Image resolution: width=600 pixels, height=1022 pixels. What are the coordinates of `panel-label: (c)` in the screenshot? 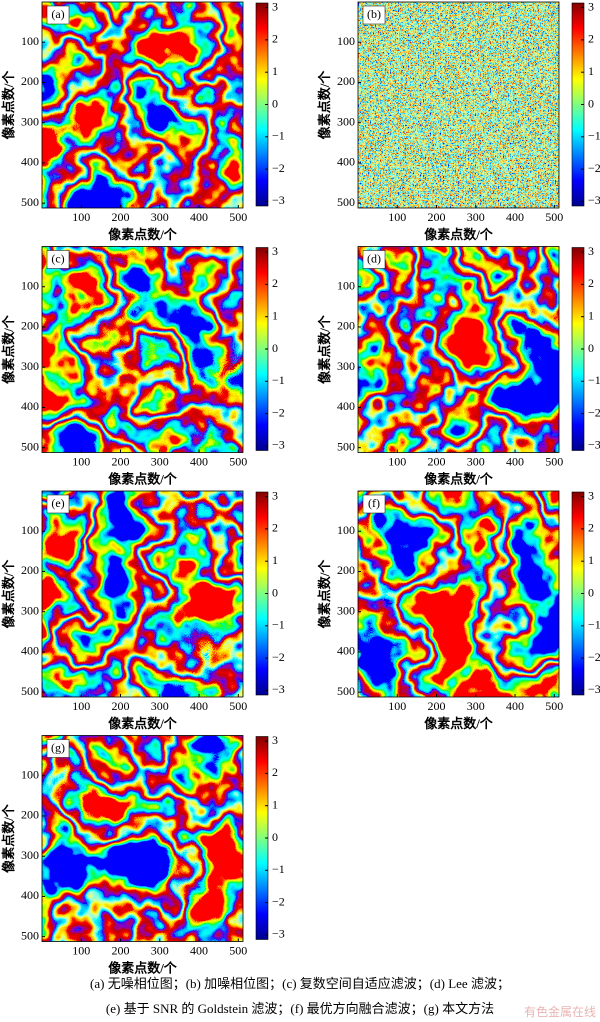 It's located at (57, 258).